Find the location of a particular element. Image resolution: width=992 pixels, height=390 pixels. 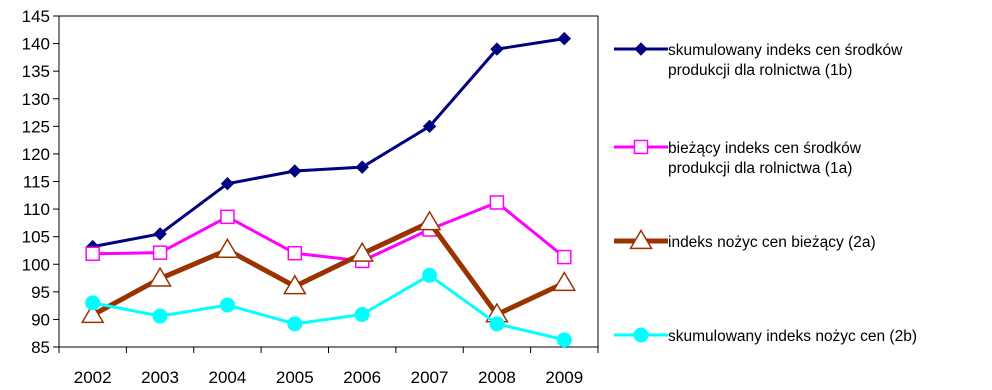

x-tick-label: 2006 is located at coordinates (362, 377).